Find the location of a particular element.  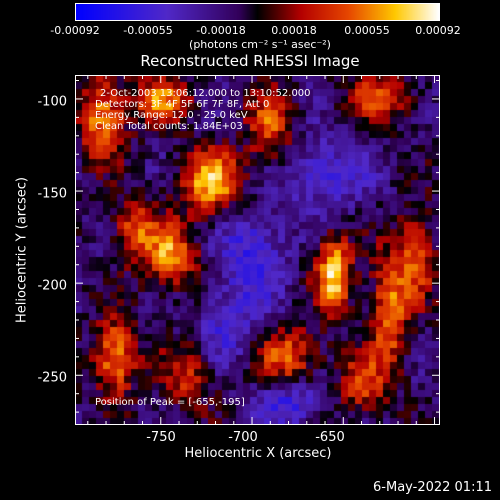

colorbar-tick: -0.00092 is located at coordinates (75, 30).